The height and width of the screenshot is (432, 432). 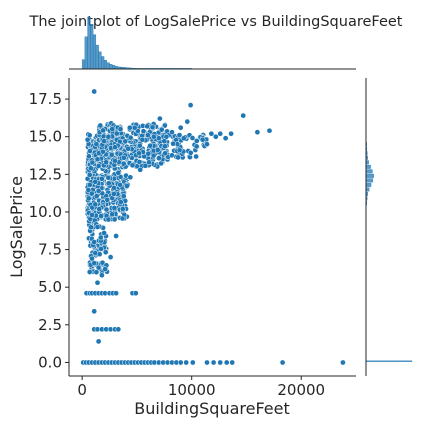 I want to click on x-axis-label: BuildingSquareFeet, so click(x=212, y=408).